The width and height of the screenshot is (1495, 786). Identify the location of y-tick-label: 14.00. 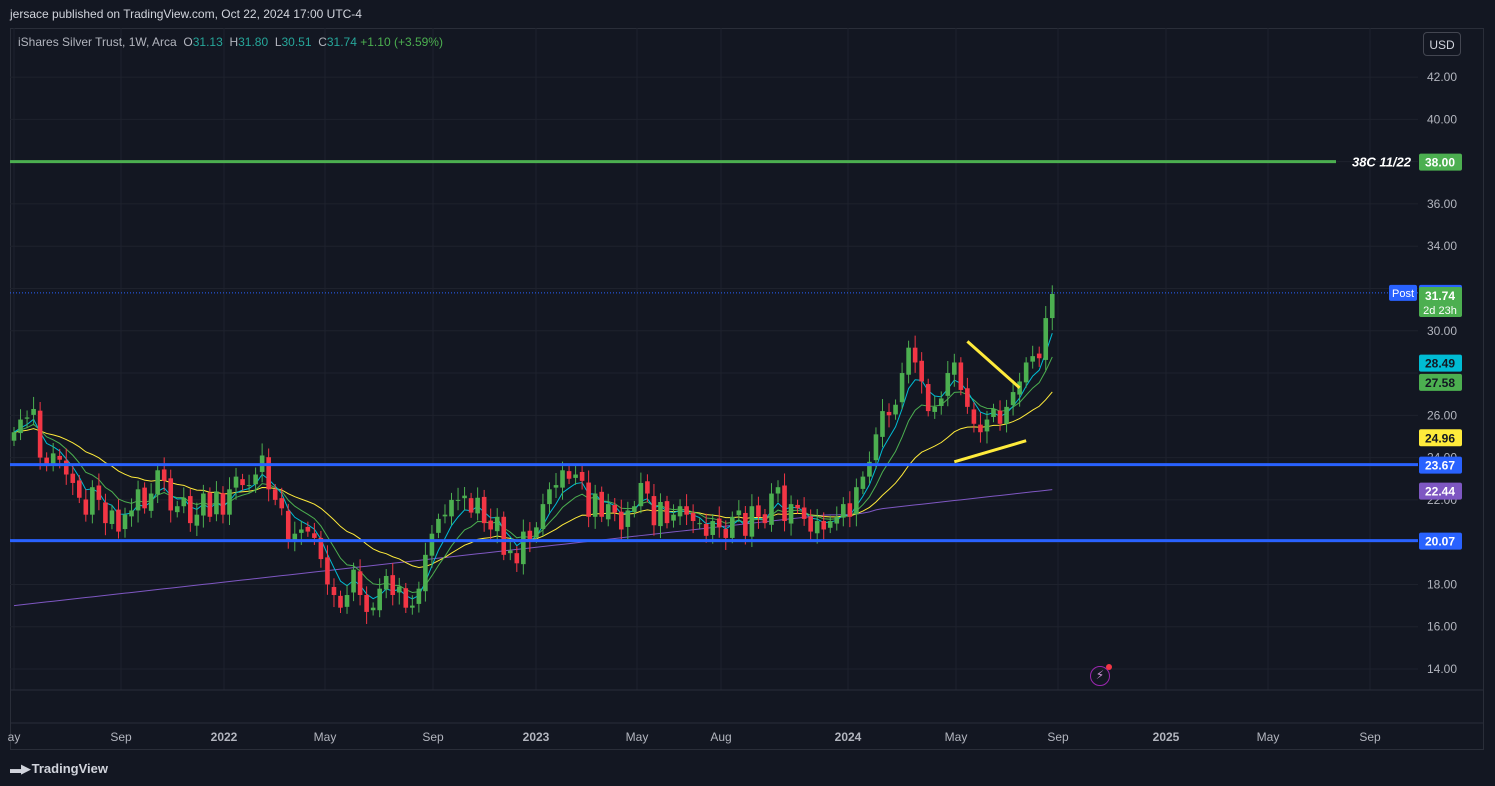
(1442, 669).